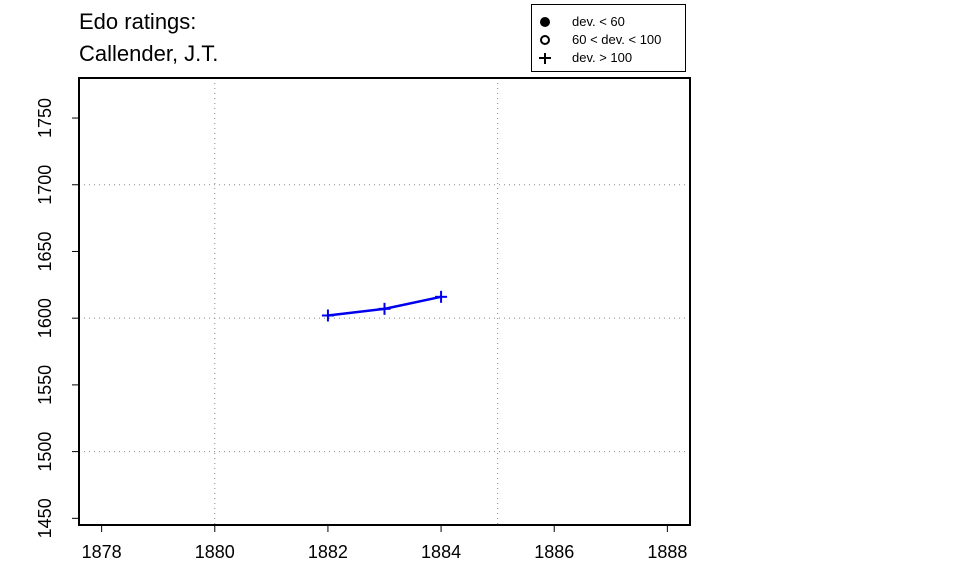 The image size is (960, 576). Describe the element at coordinates (545, 44) in the screenshot. I see `open-circle-icon` at that location.